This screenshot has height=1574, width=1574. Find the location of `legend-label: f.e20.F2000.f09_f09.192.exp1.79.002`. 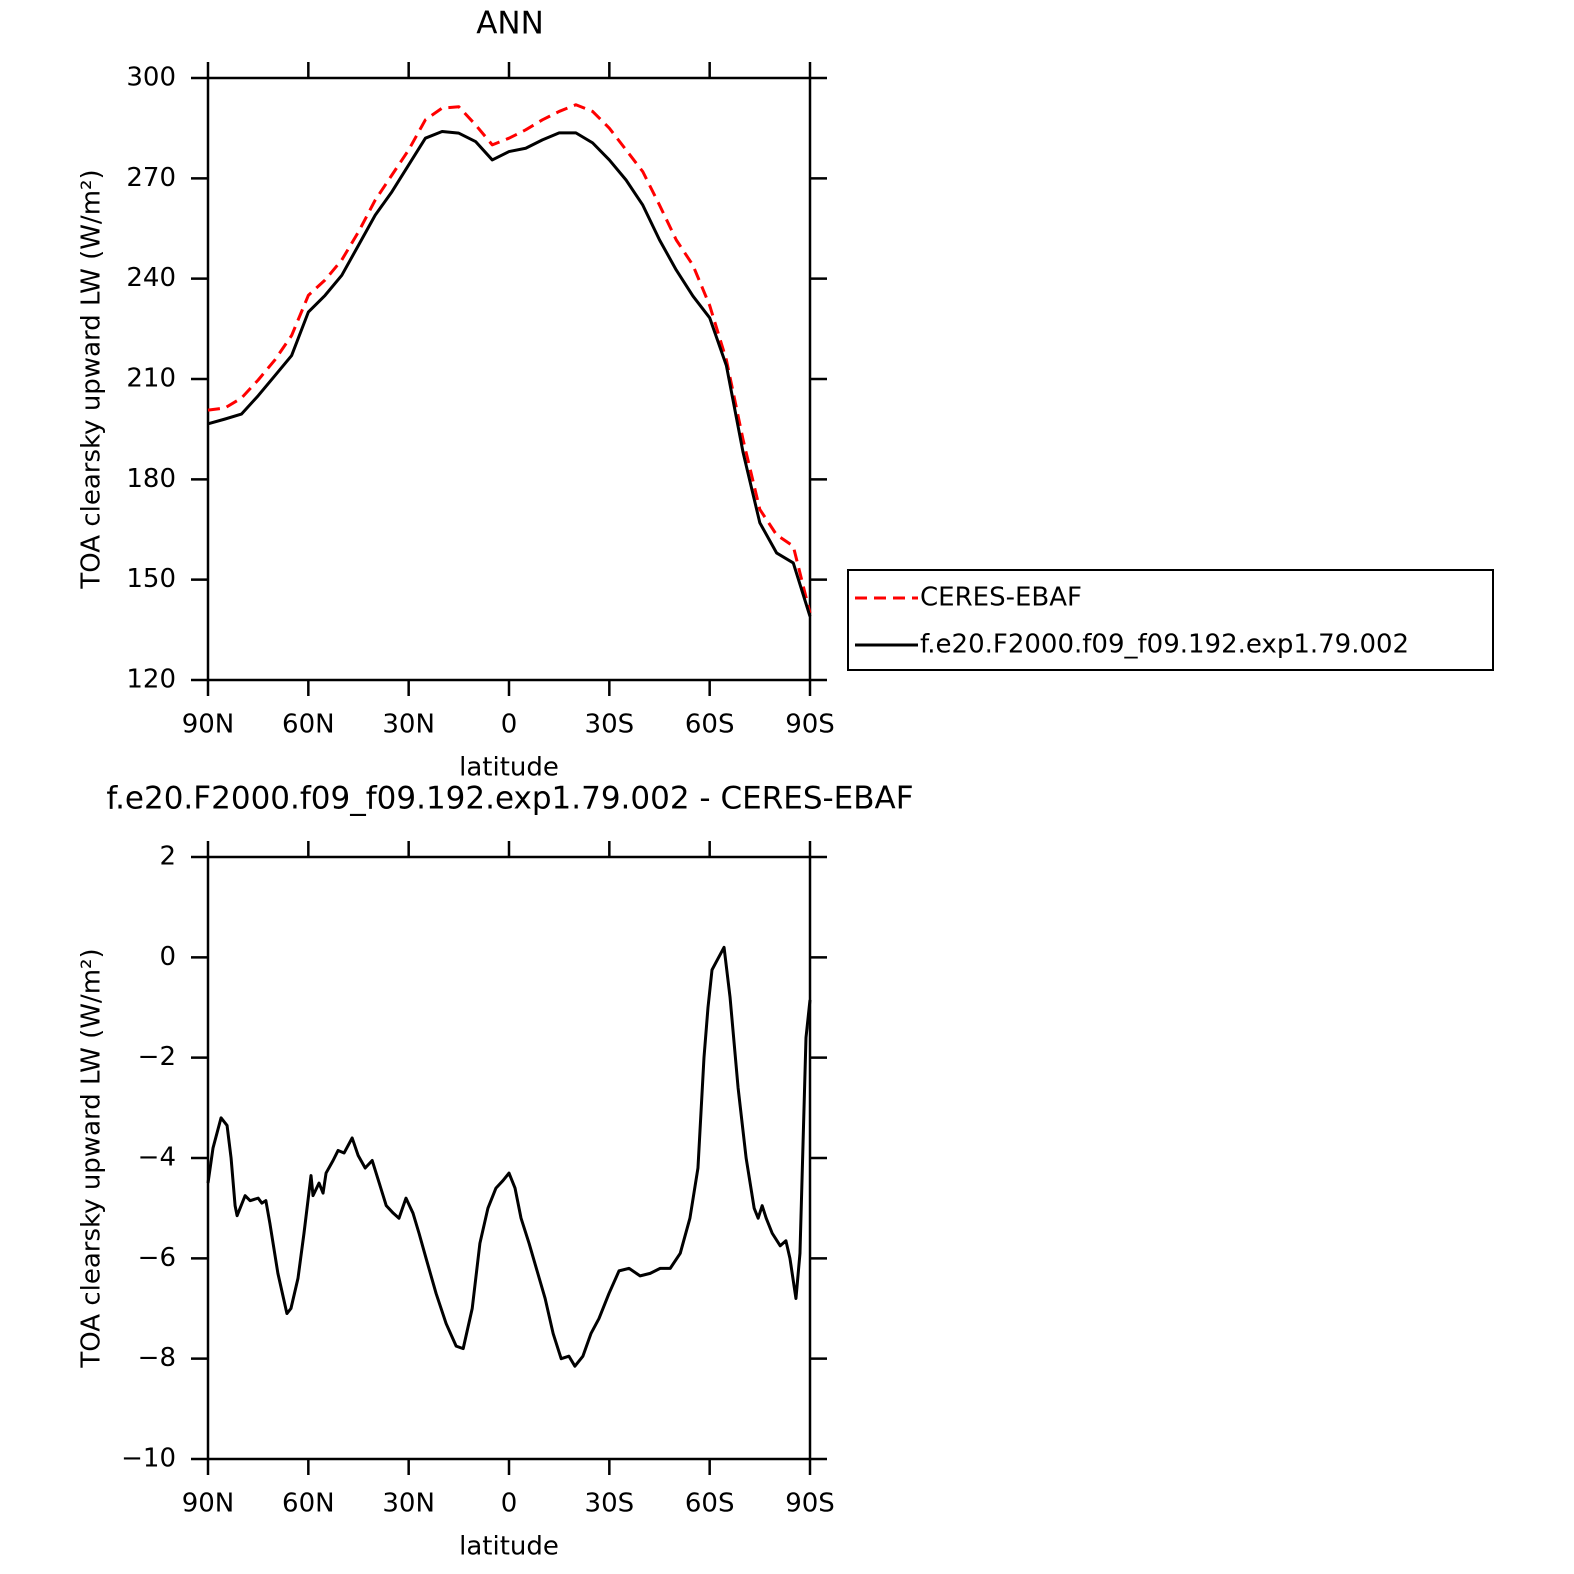

legend-label: f.e20.F2000.f09_f09.192.exp1.79.002 is located at coordinates (1164, 645).